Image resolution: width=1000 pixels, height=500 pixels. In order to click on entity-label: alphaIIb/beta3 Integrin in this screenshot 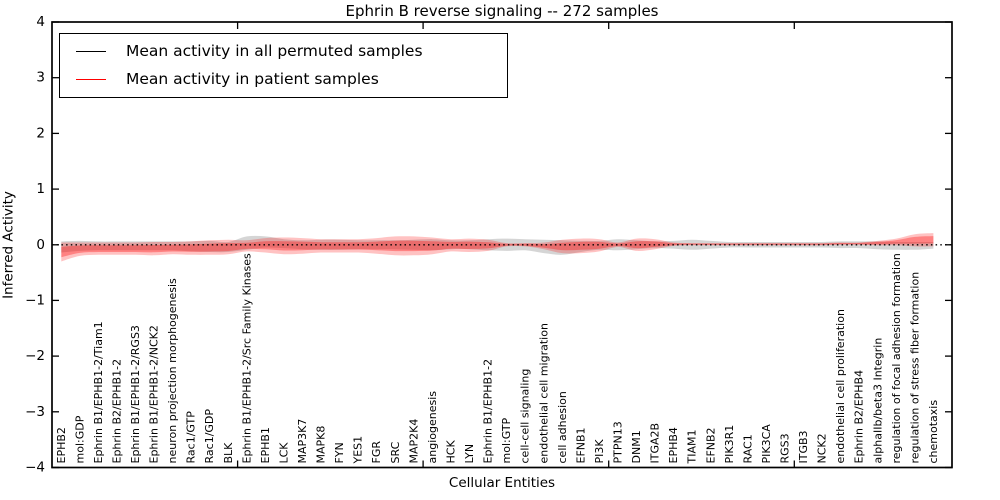, I will do `click(877, 401)`.